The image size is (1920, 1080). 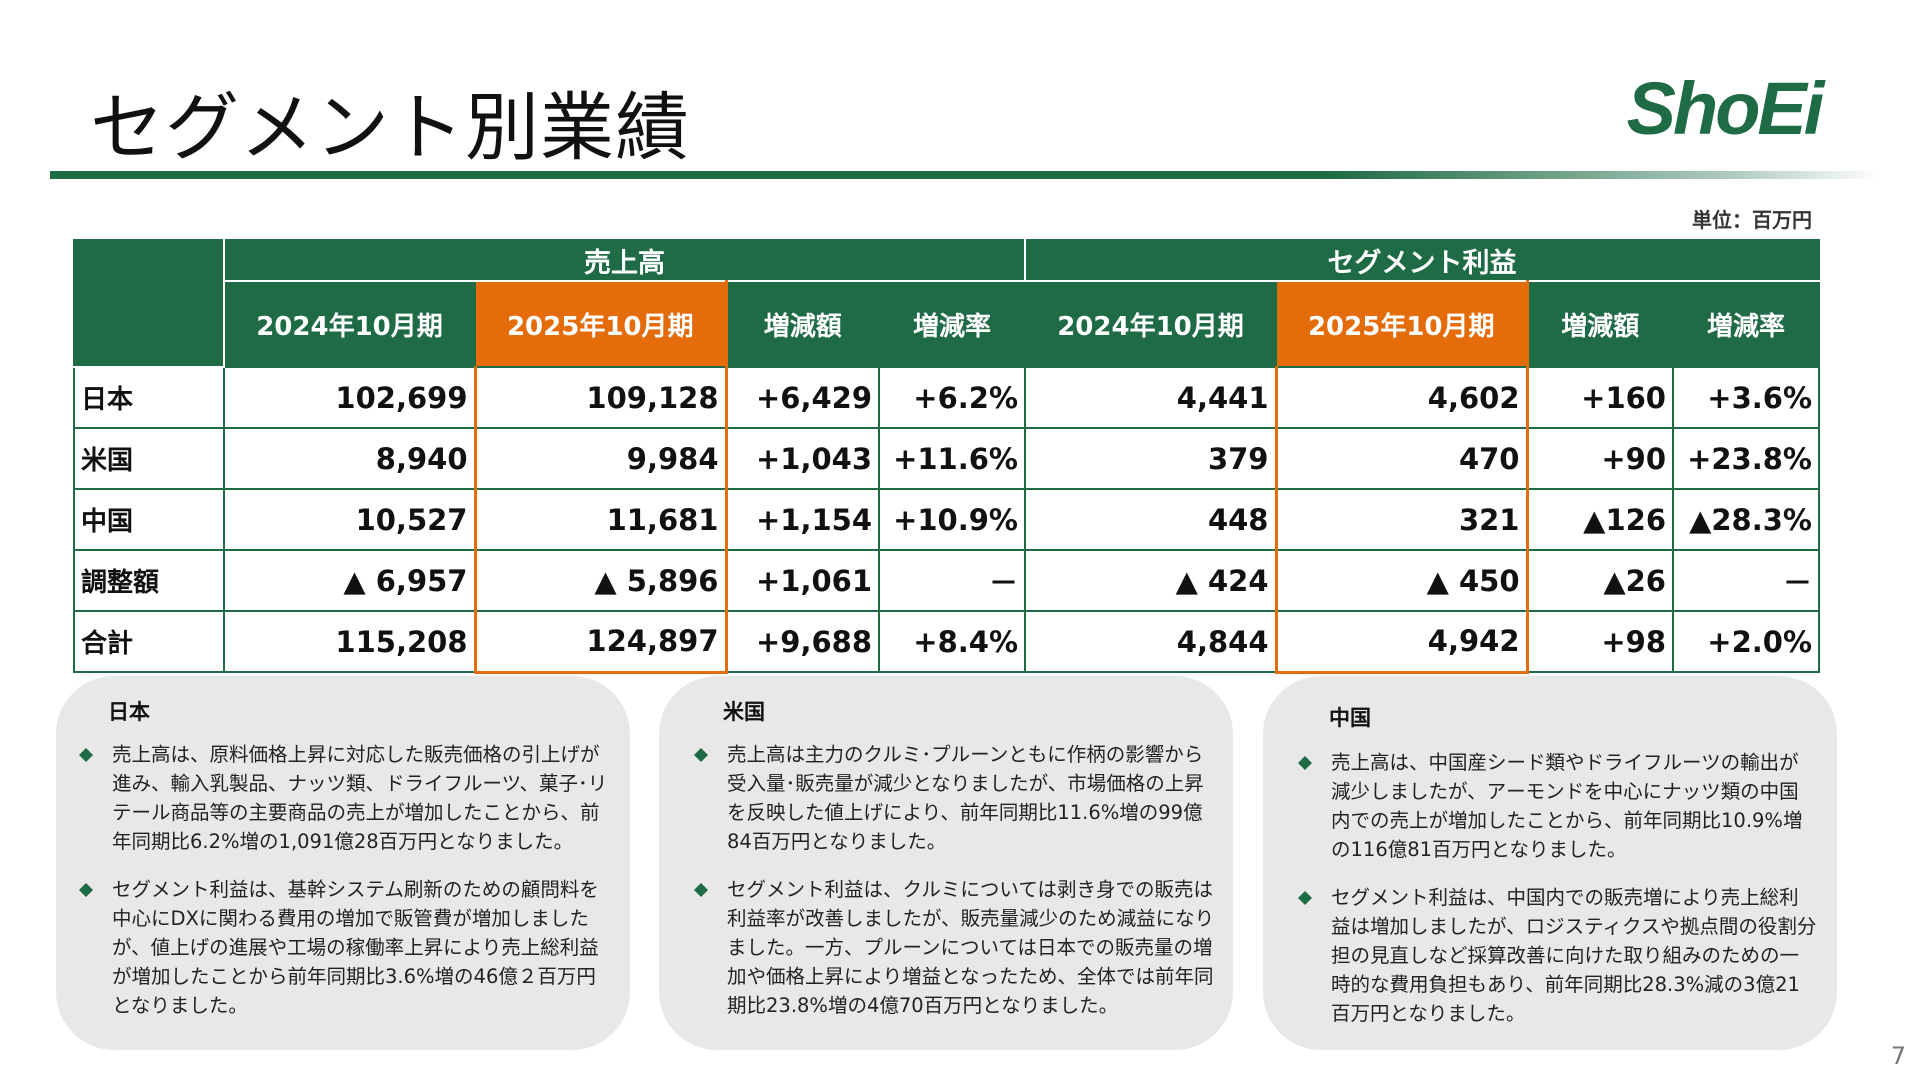 I want to click on table-cell: ▲28.3%, so click(x=1746, y=519).